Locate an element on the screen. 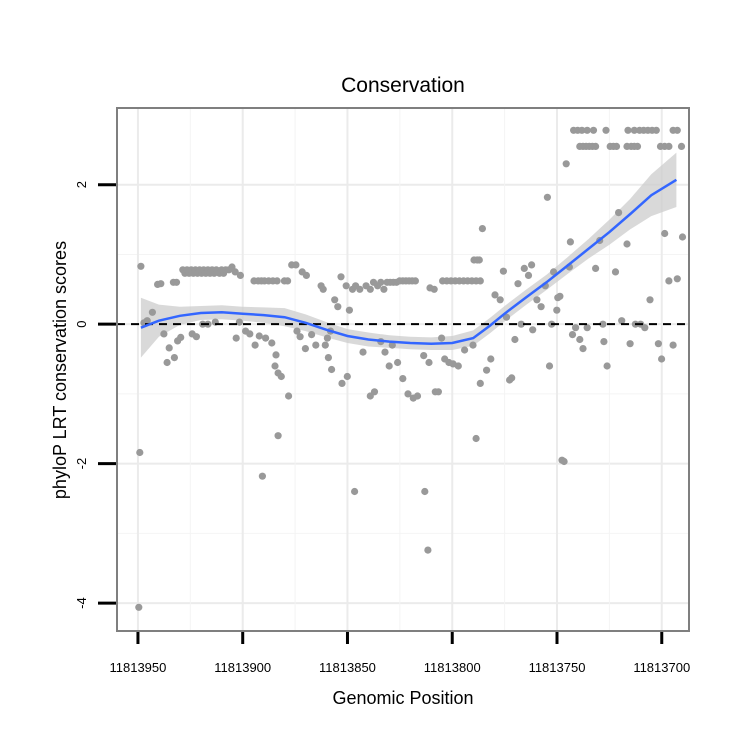  x-tick-label: 11813700 is located at coordinates (661, 667).